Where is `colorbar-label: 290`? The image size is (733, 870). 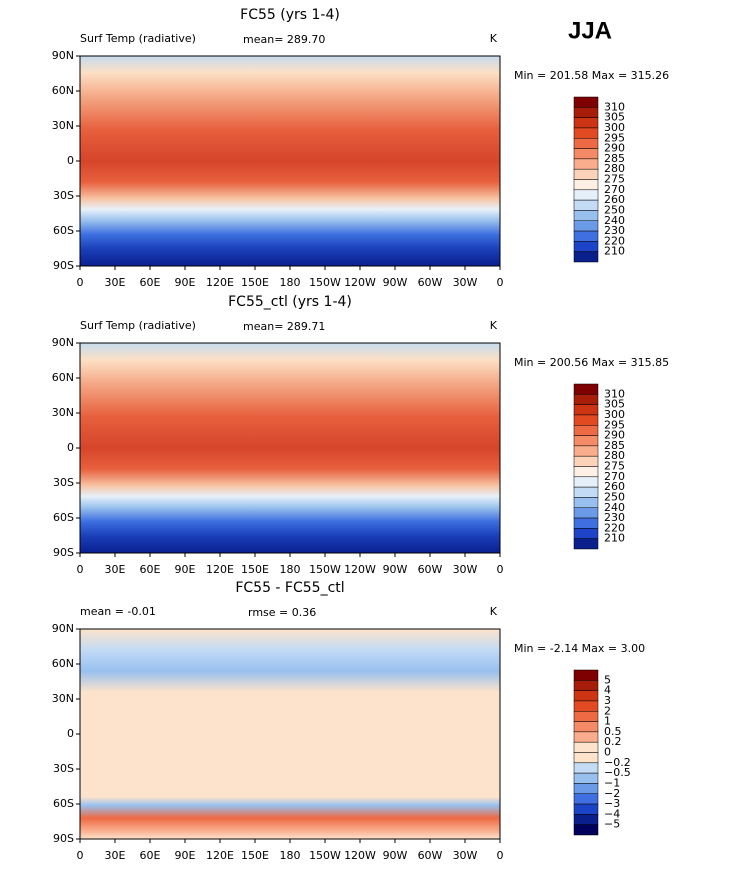 colorbar-label: 290 is located at coordinates (614, 148).